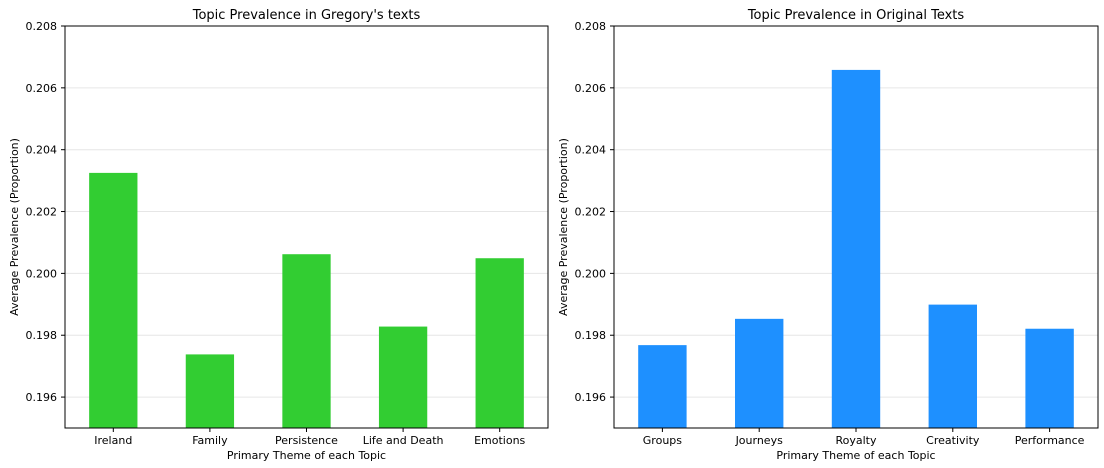  What do you see at coordinates (1049, 378) in the screenshot?
I see `bar-performance` at bounding box center [1049, 378].